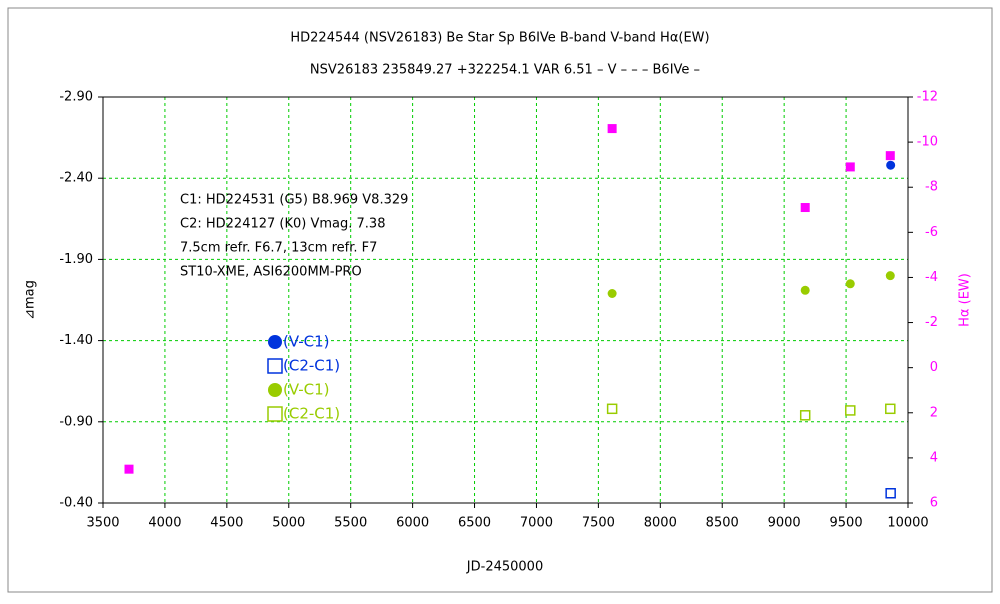 Image resolution: width=1000 pixels, height=604 pixels. Describe the element at coordinates (350, 523) in the screenshot. I see `x-tick-label: 5500` at that location.